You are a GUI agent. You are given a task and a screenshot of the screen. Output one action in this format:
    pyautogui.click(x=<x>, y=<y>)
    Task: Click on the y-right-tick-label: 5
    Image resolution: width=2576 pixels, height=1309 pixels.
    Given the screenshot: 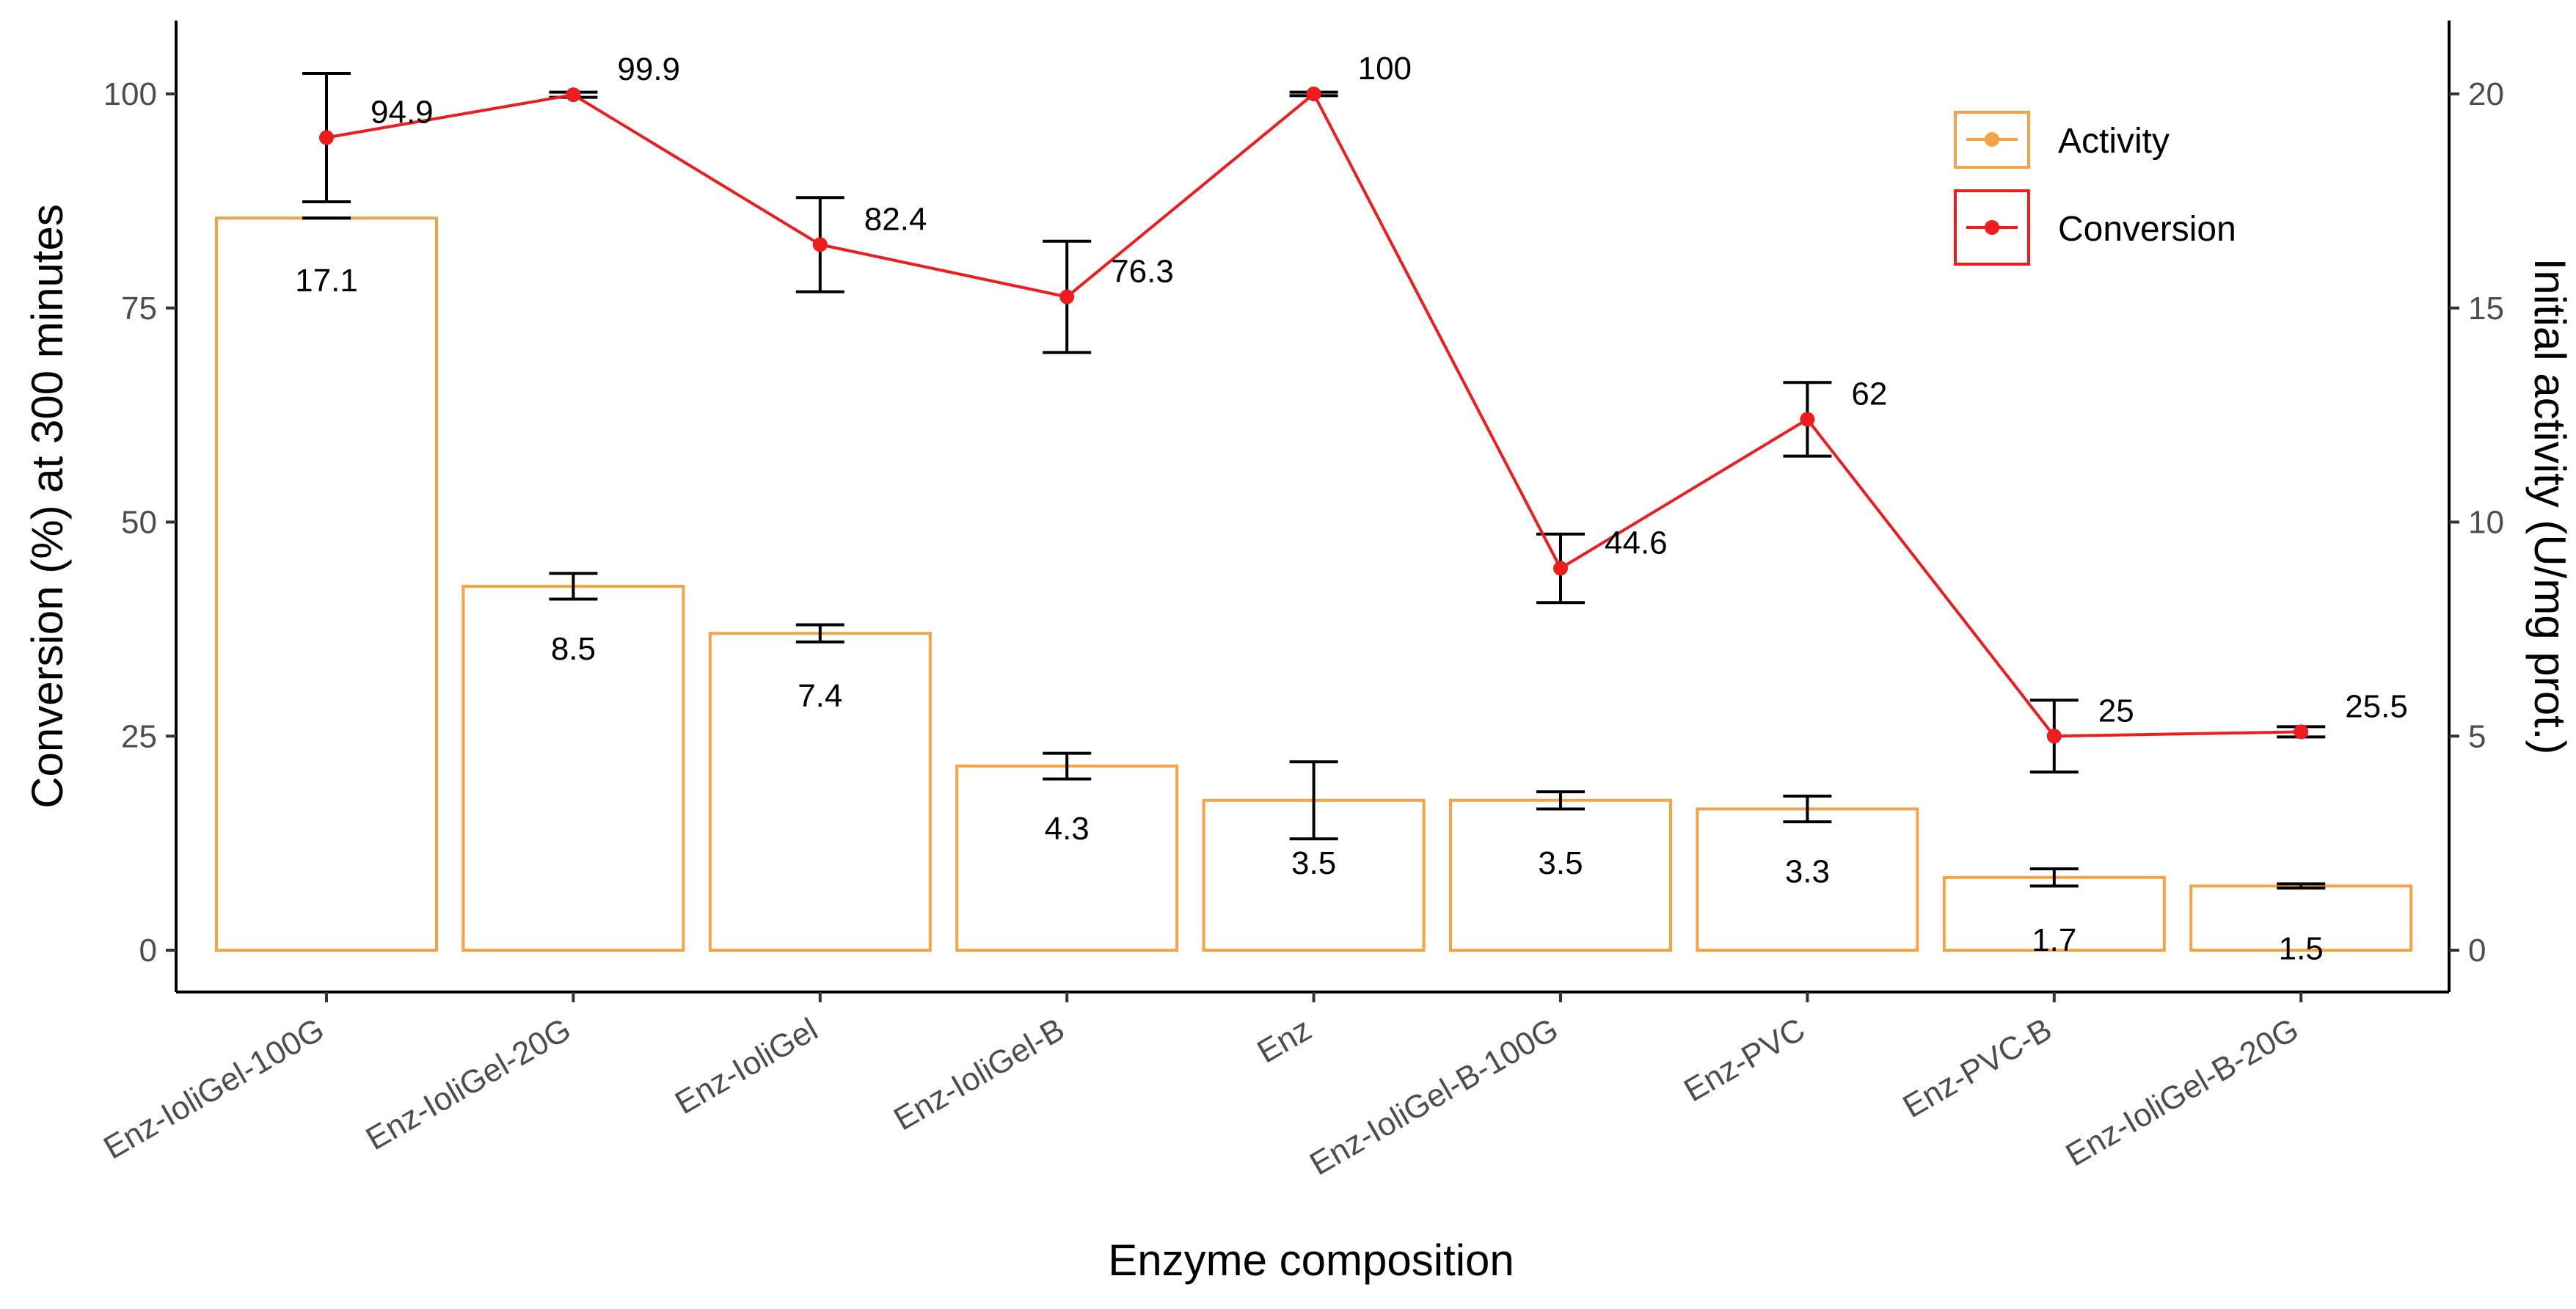 What is the action you would take?
    pyautogui.click(x=2477, y=736)
    